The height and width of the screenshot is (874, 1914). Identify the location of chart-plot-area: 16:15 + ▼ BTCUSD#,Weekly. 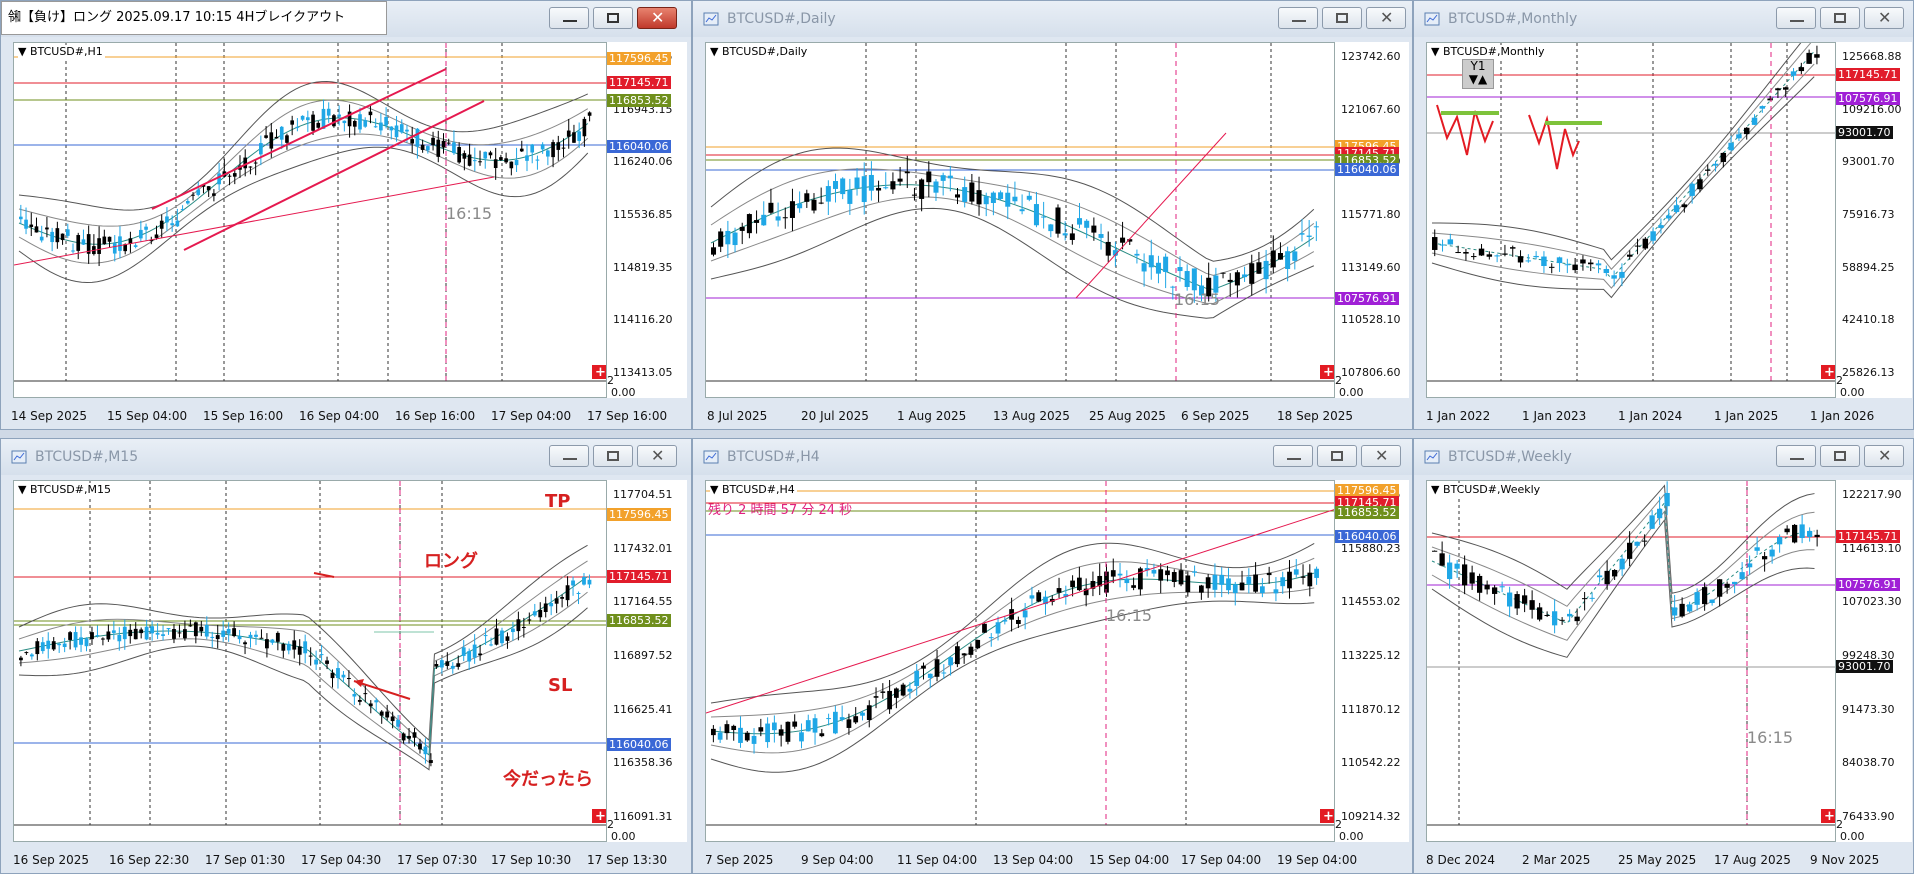
(1631, 661).